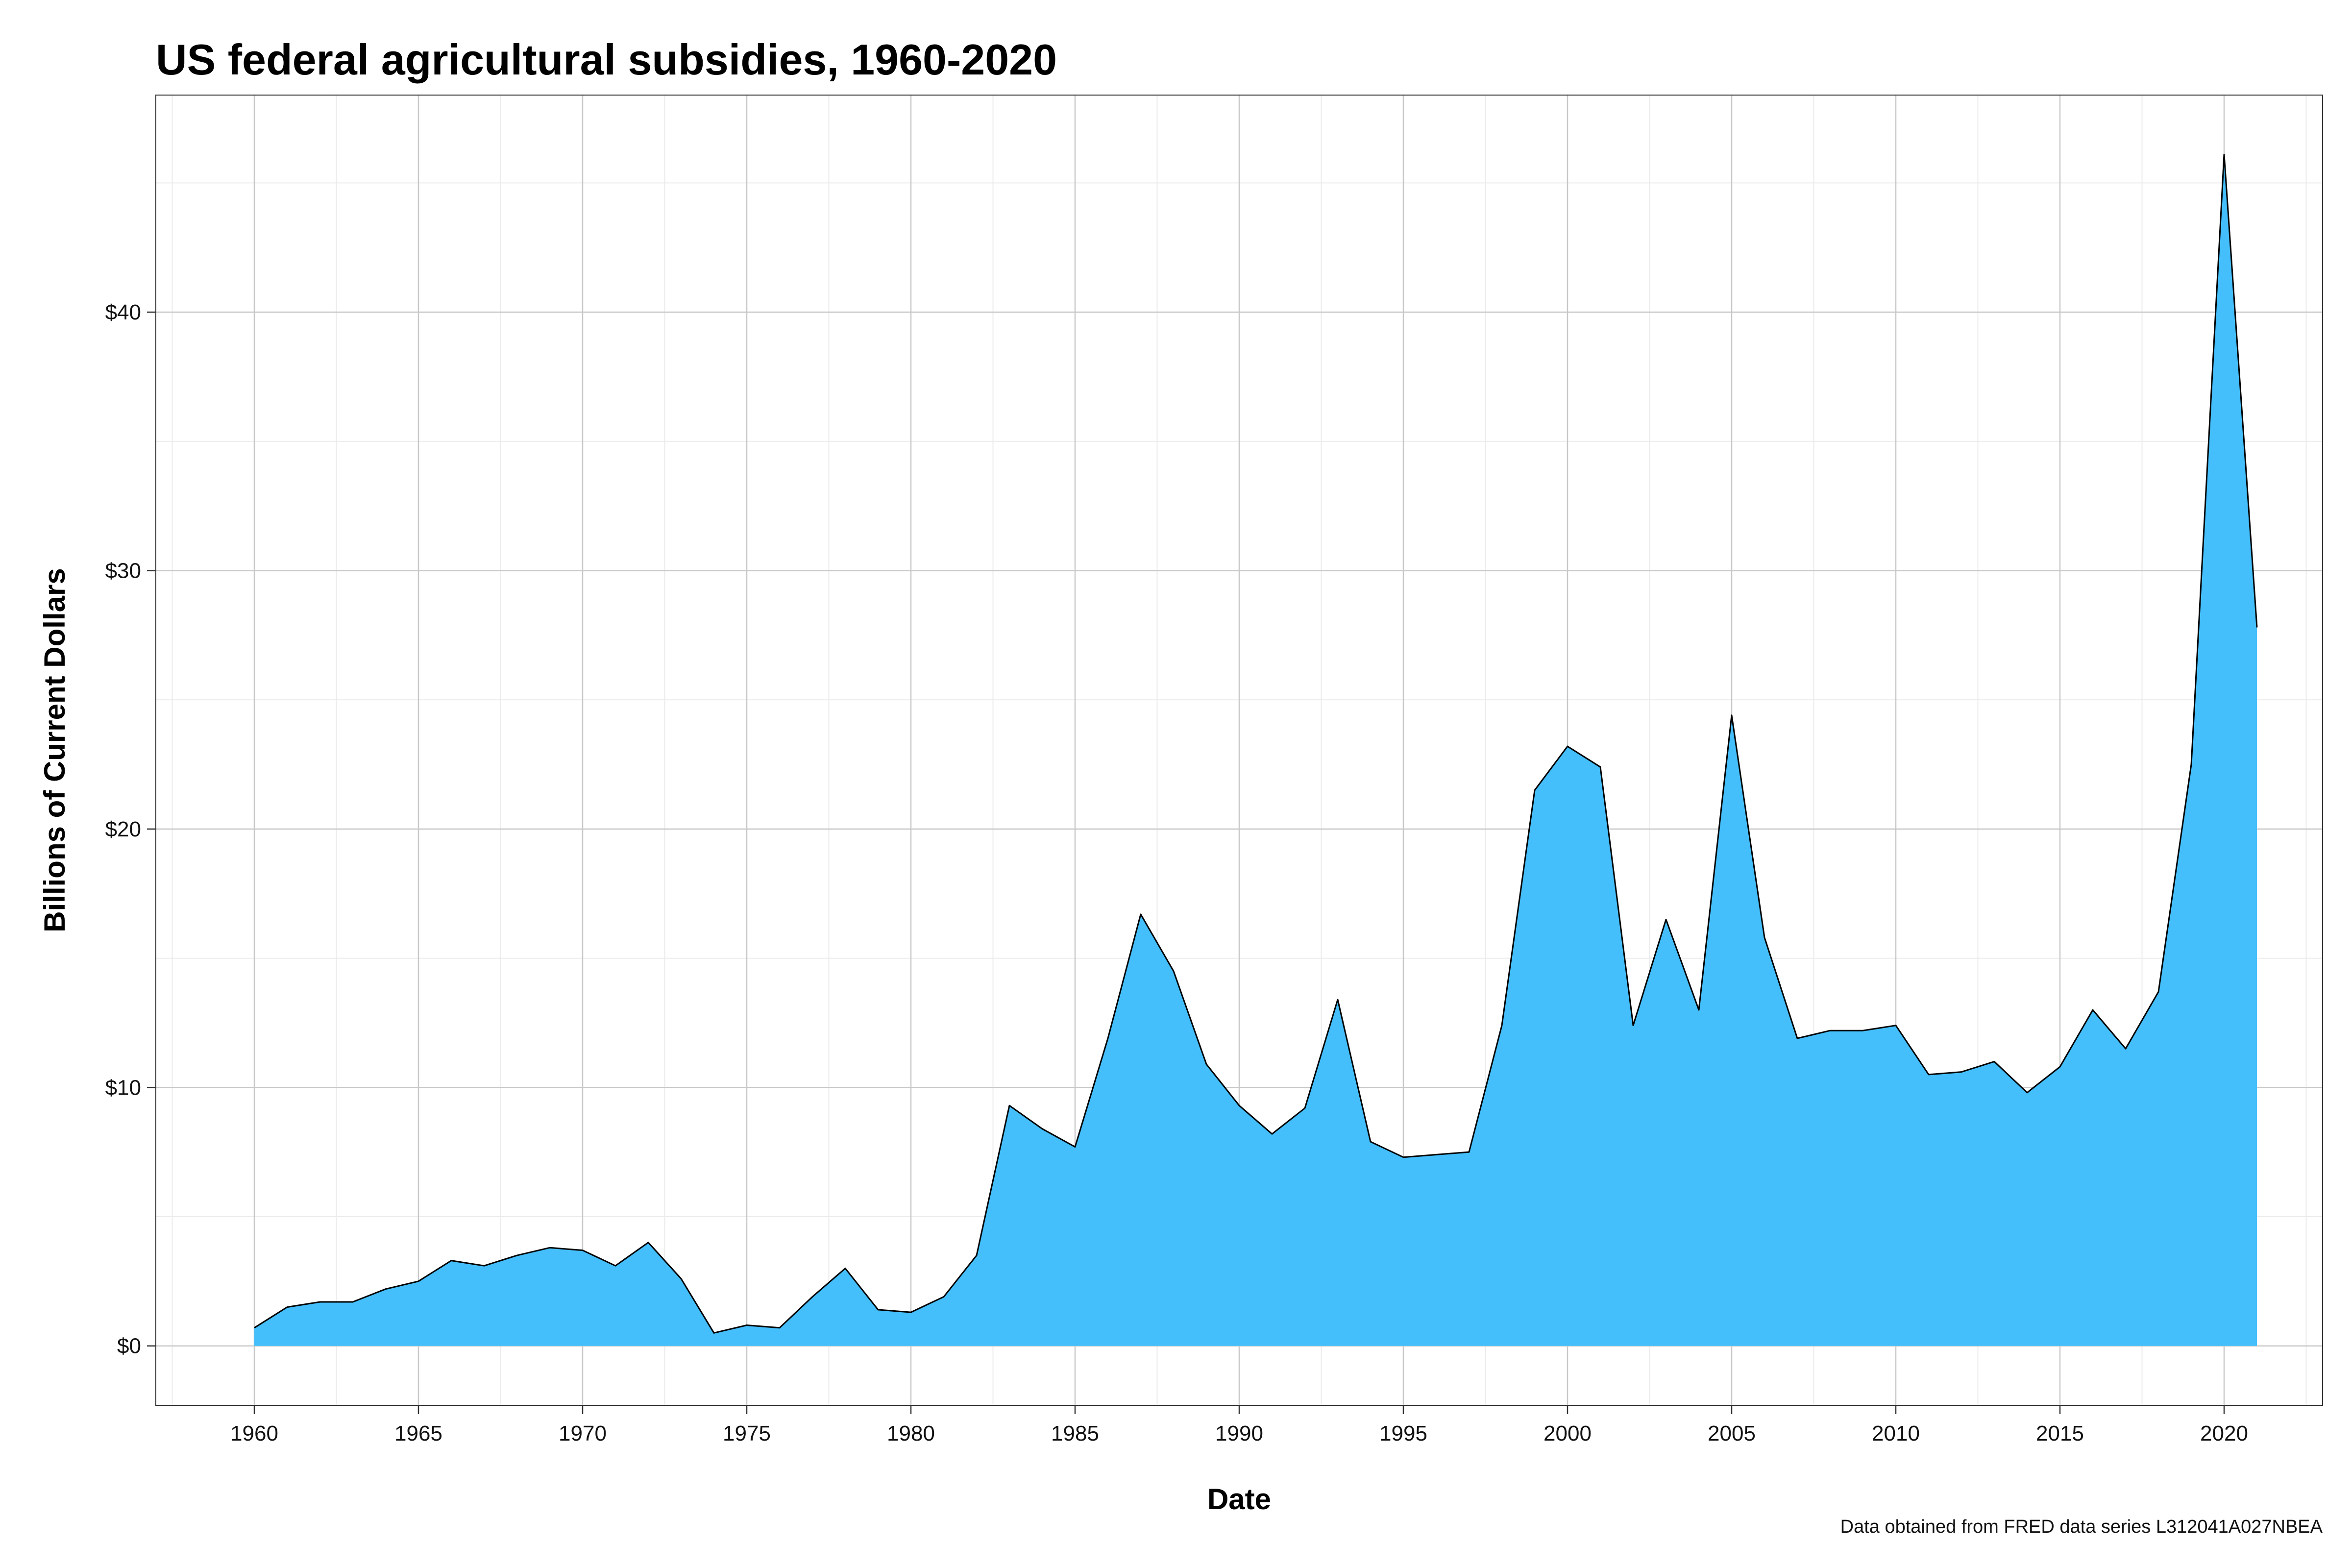  I want to click on x-tick-label: 2015, so click(2060, 1433).